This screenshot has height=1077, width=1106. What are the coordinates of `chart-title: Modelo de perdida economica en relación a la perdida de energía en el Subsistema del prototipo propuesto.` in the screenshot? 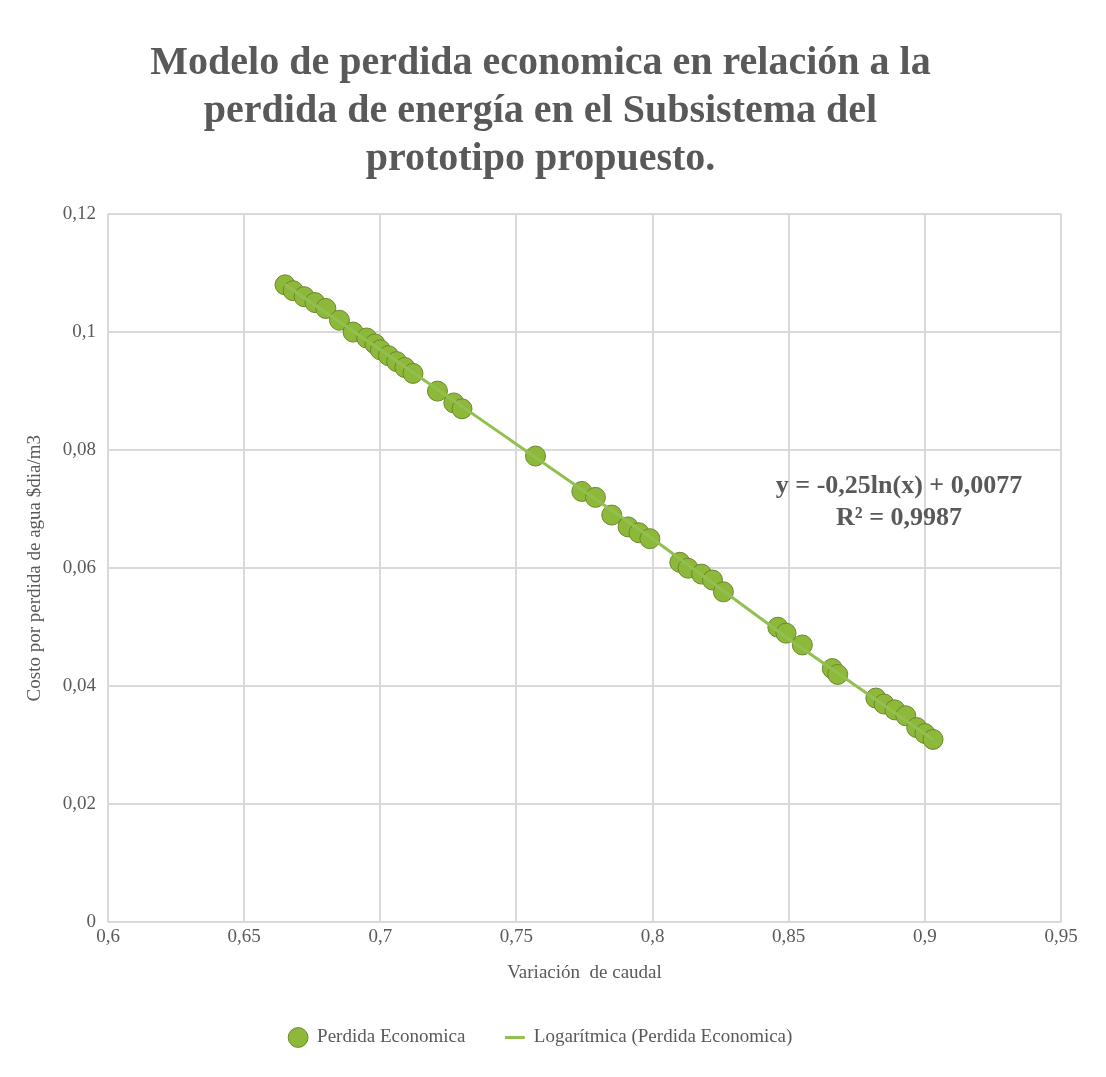 It's located at (540, 109).